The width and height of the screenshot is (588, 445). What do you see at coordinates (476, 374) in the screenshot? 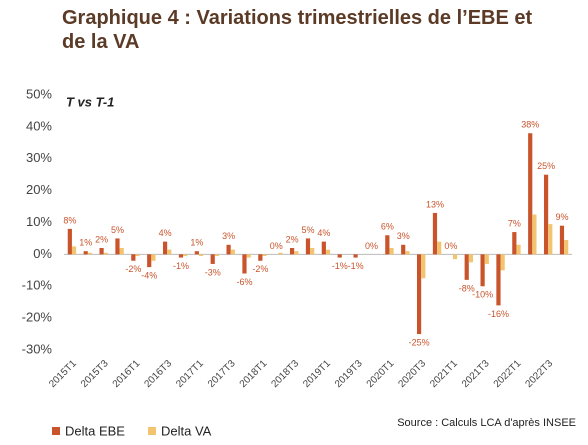
I see `x-tick-label: 2021T3` at bounding box center [476, 374].